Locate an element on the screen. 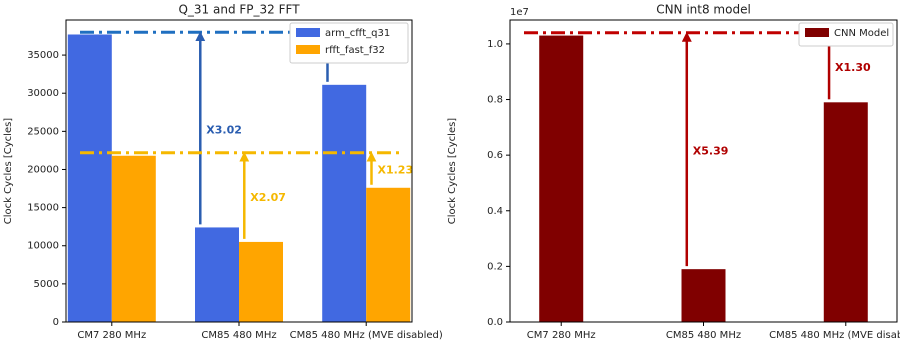 The width and height of the screenshot is (900, 355). y-tick-label: 20000 is located at coordinates (43, 169).